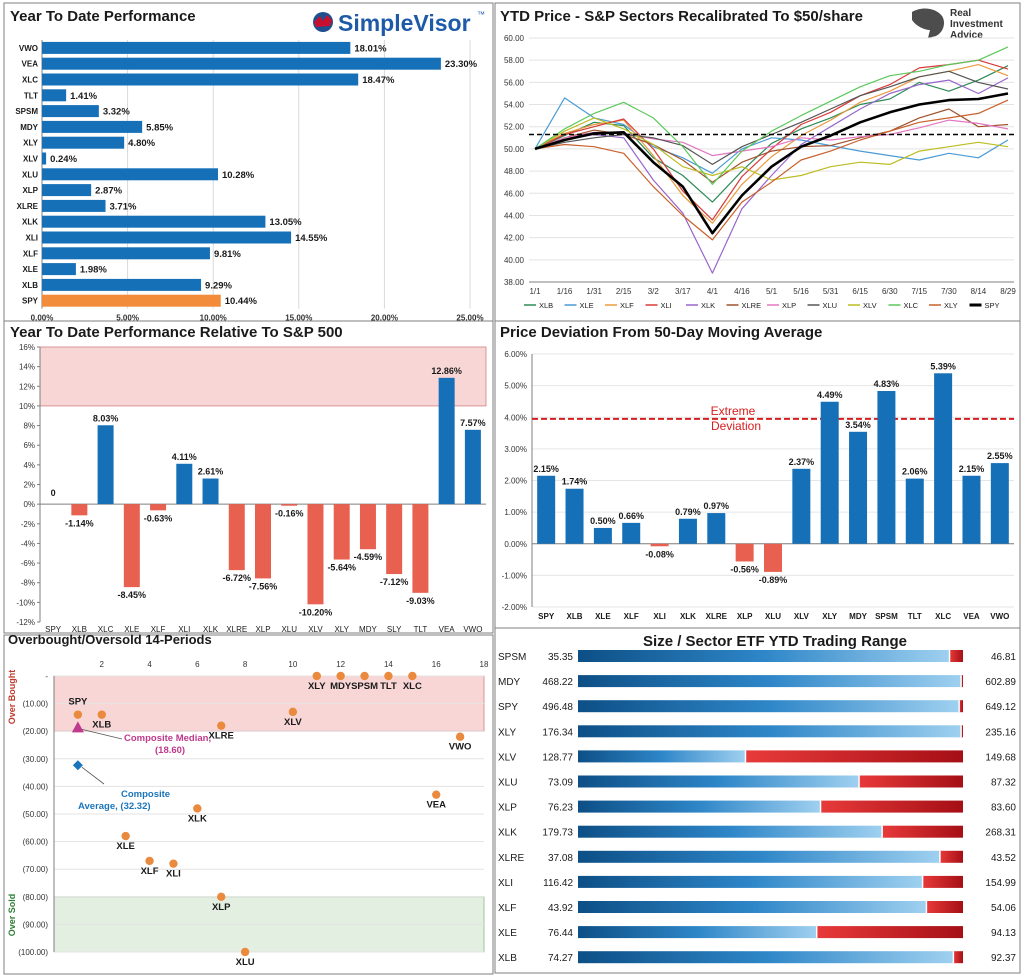 The image size is (1024, 976). I want to click on y-tick-label: XLY, so click(30, 143).